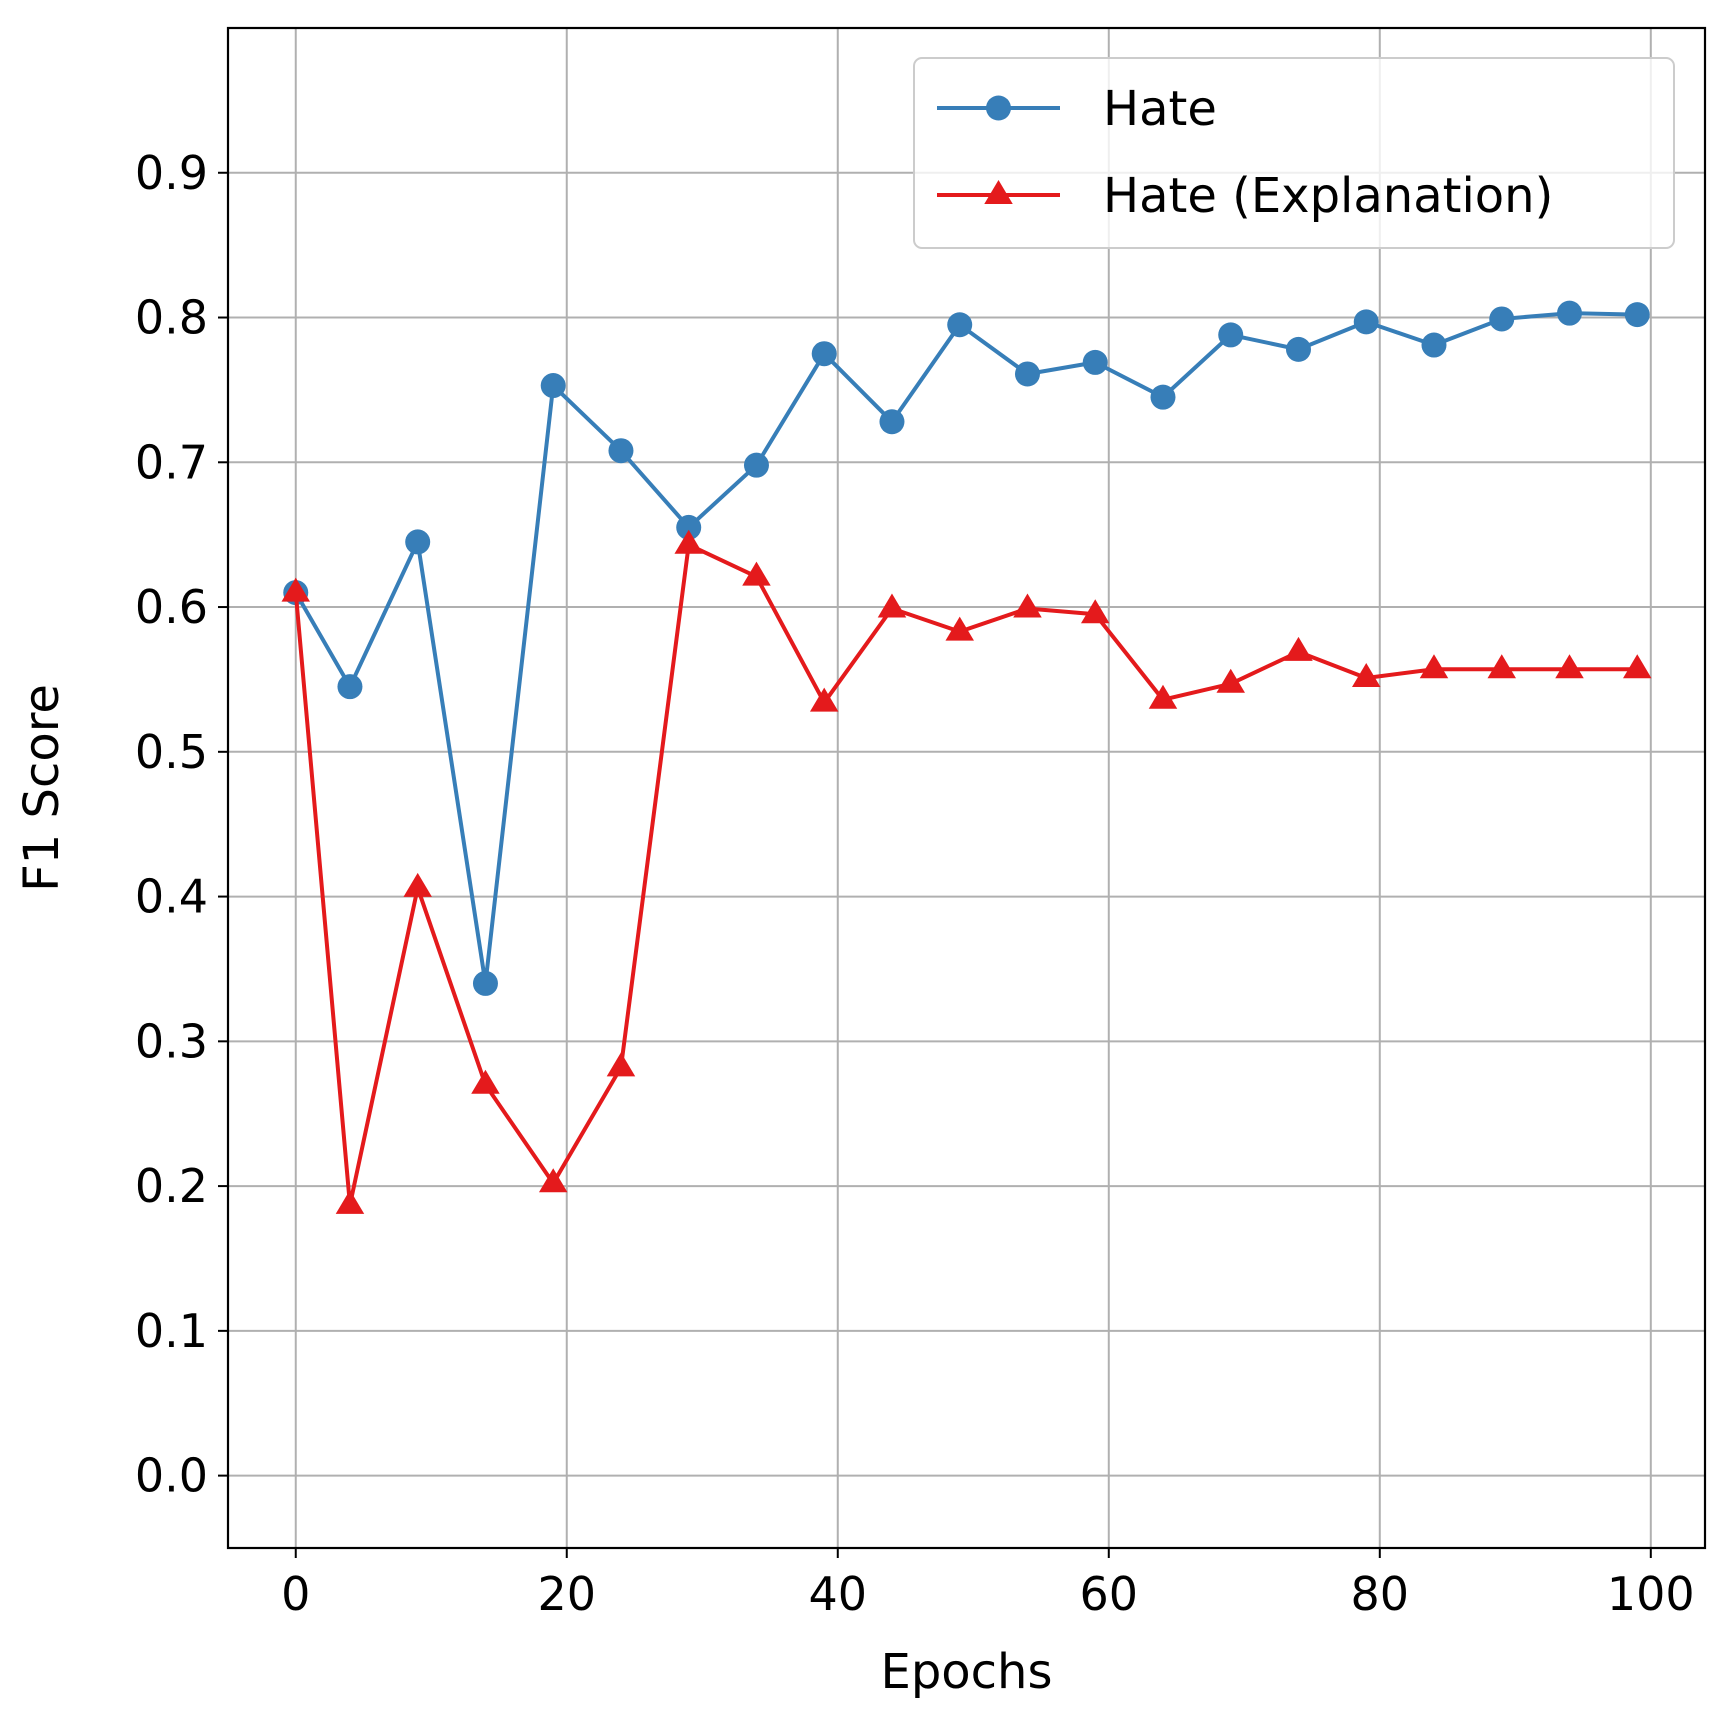  Describe the element at coordinates (42, 788) in the screenshot. I see `y-axis-label: F1 Score` at that location.